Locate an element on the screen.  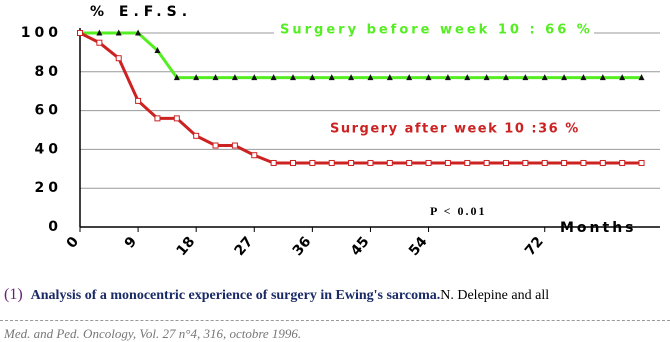
divider is located at coordinates (335, 320).